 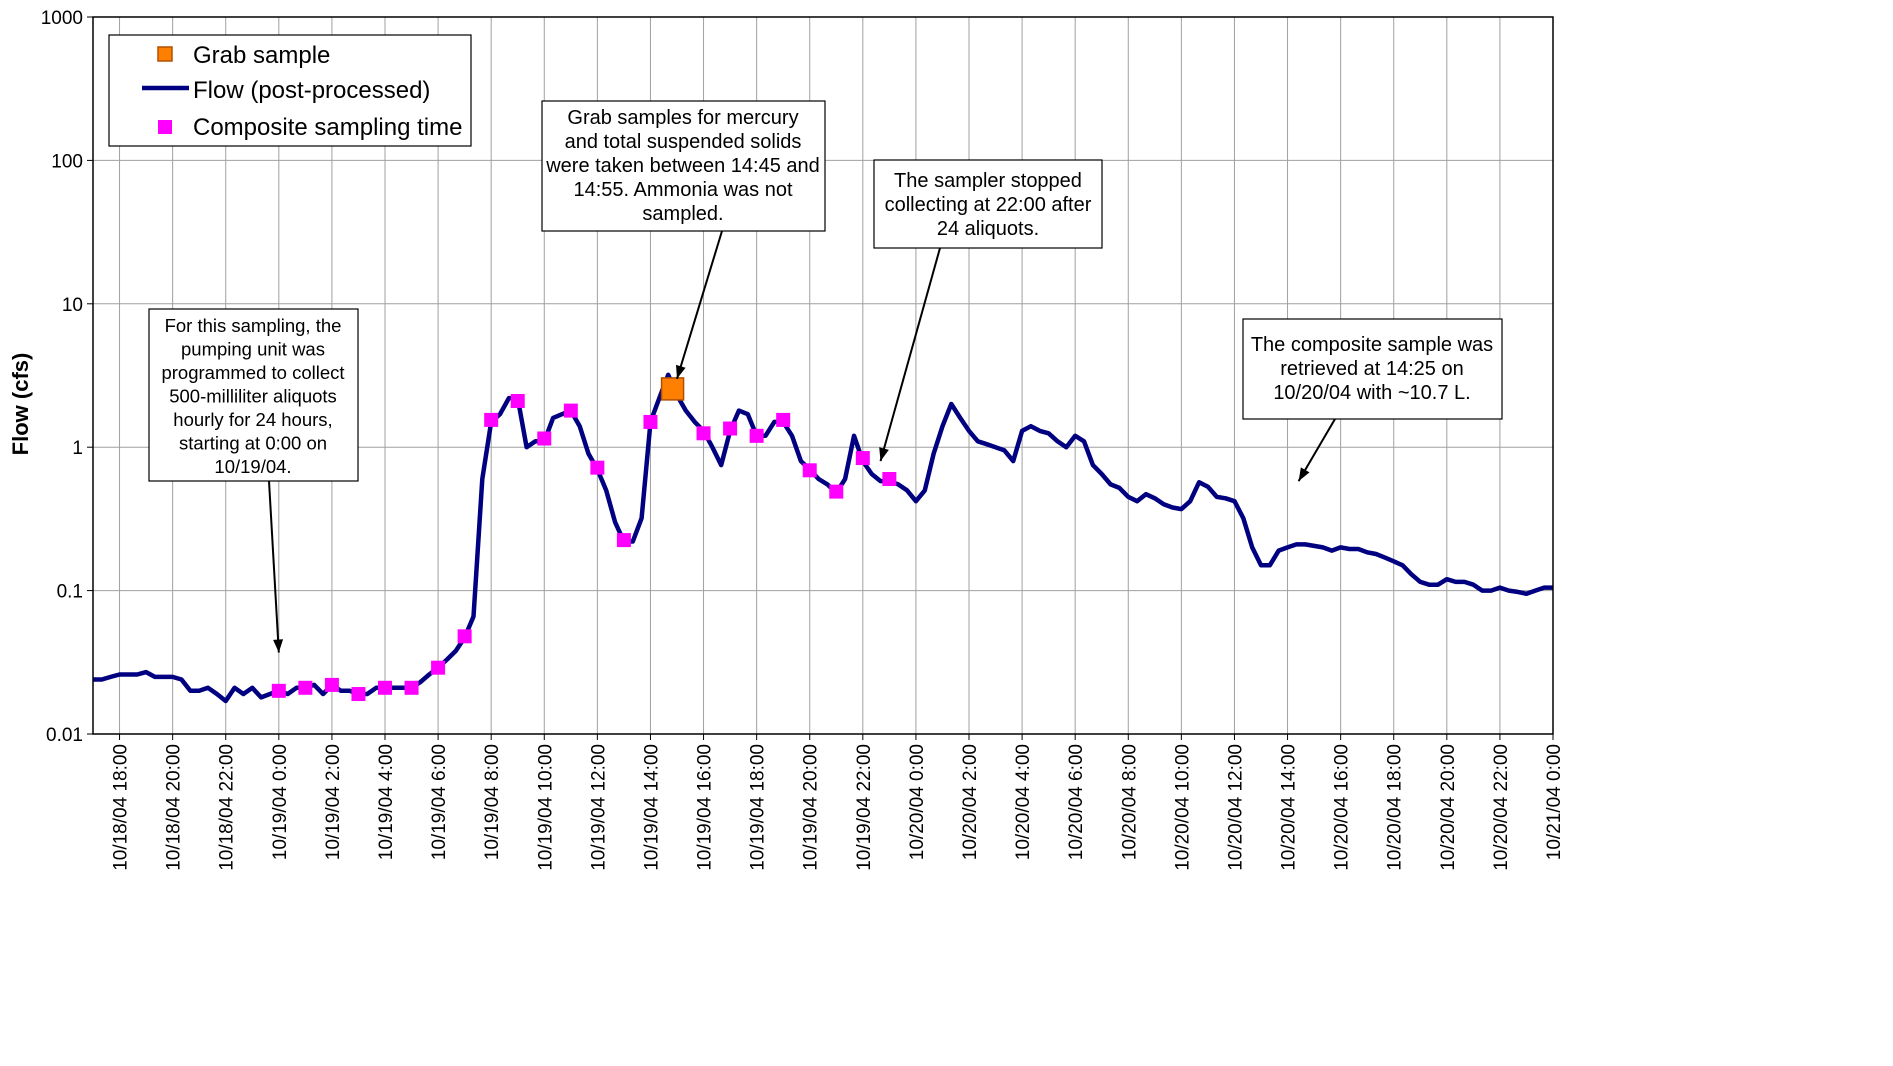 I want to click on x-tick-label: 10/19/04 16:00, so click(x=705, y=807).